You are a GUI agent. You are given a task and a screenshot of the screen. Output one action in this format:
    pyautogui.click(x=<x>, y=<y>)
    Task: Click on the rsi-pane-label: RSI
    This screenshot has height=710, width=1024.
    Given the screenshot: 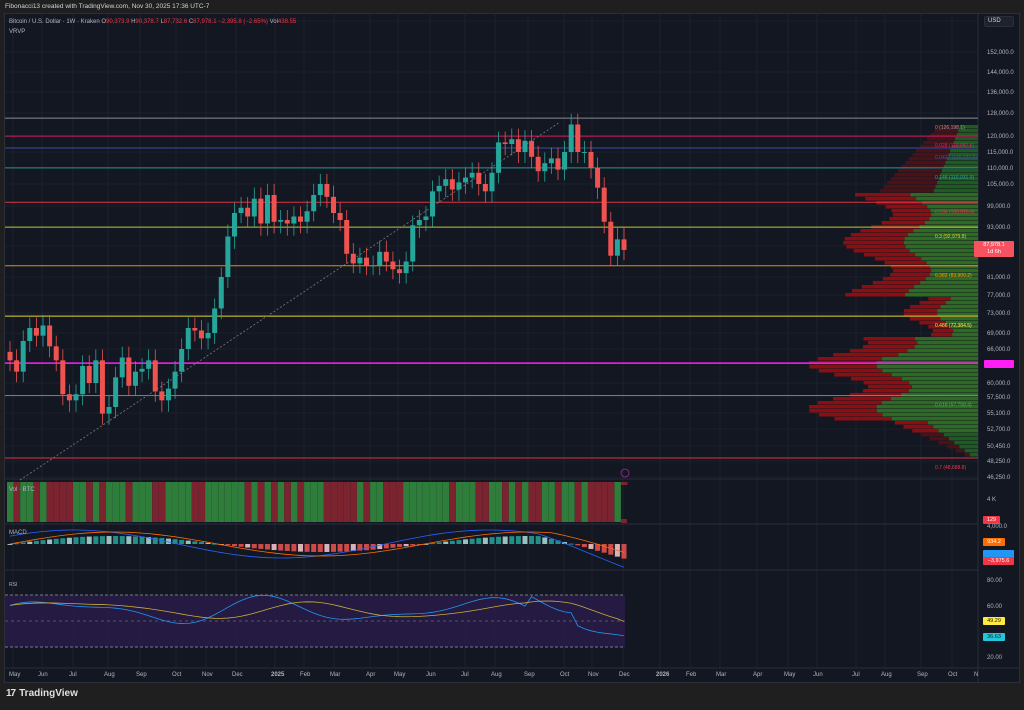 What is the action you would take?
    pyautogui.click(x=13, y=585)
    